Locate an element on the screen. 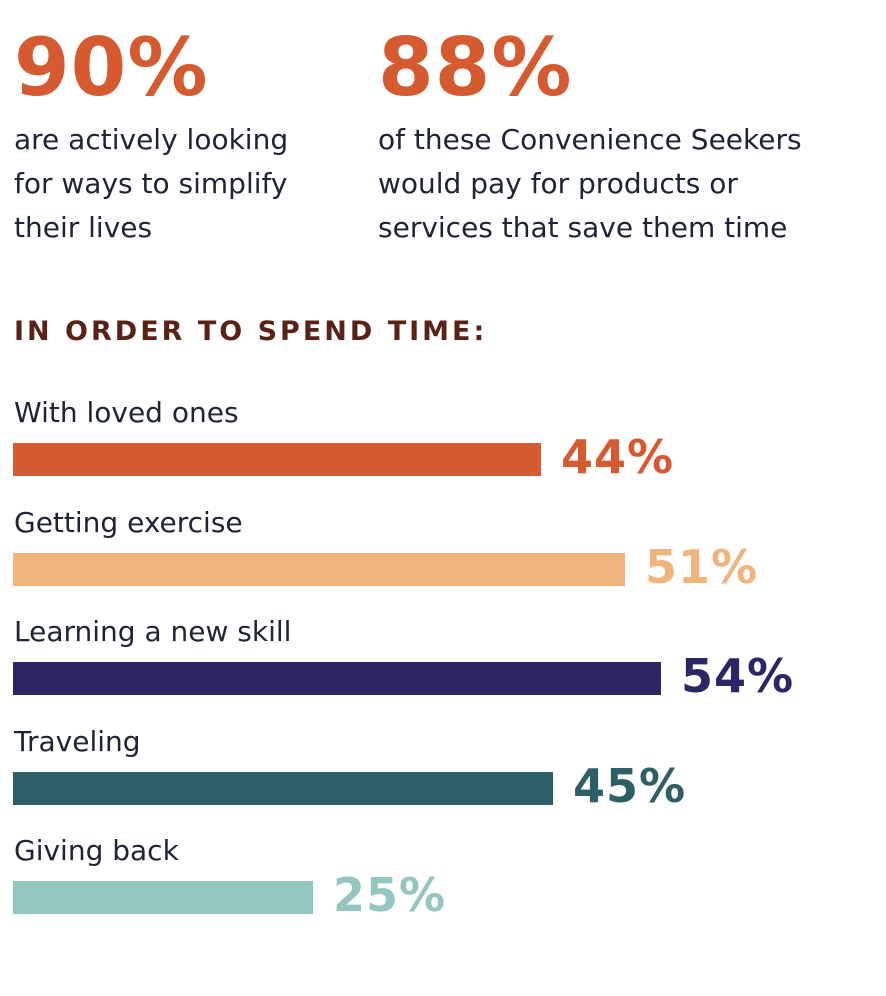 The image size is (886, 996). bar-value-label: 45% is located at coordinates (630, 785).